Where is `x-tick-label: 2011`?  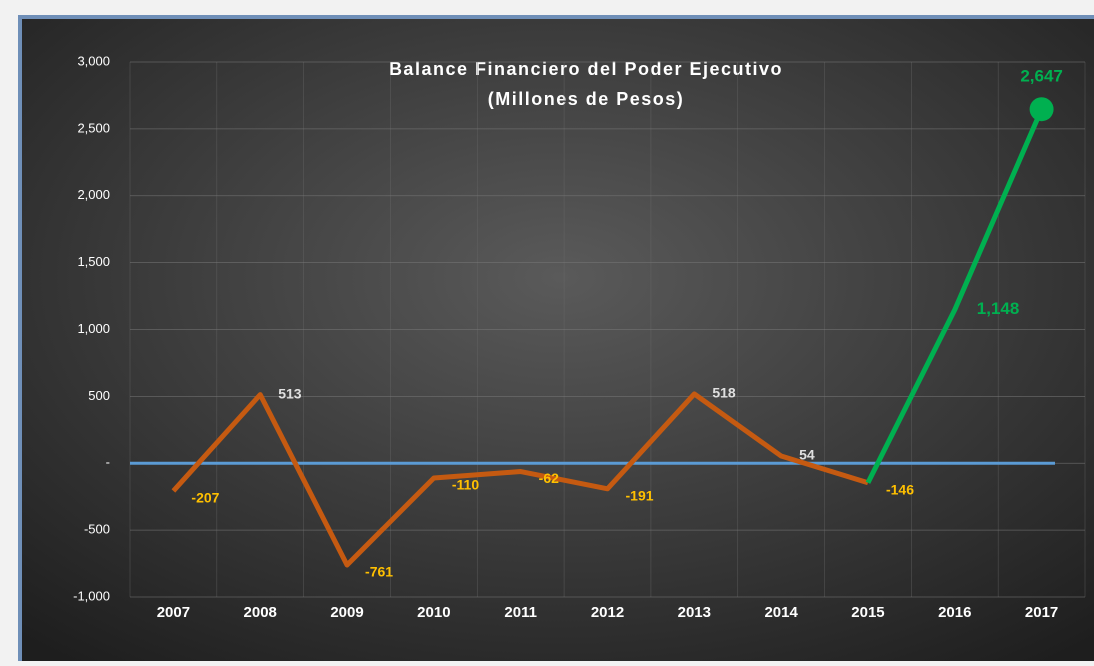 x-tick-label: 2011 is located at coordinates (520, 612).